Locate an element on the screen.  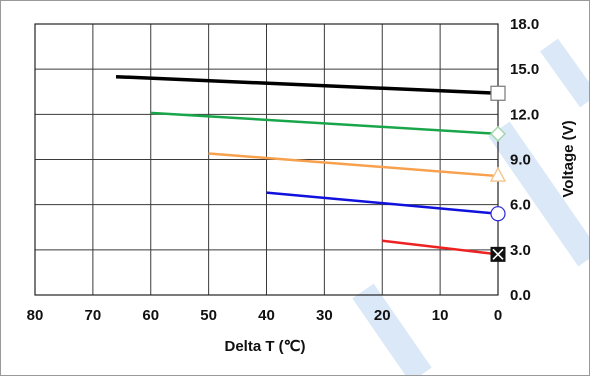
y-tick-label: 3.0 is located at coordinates (520, 250).